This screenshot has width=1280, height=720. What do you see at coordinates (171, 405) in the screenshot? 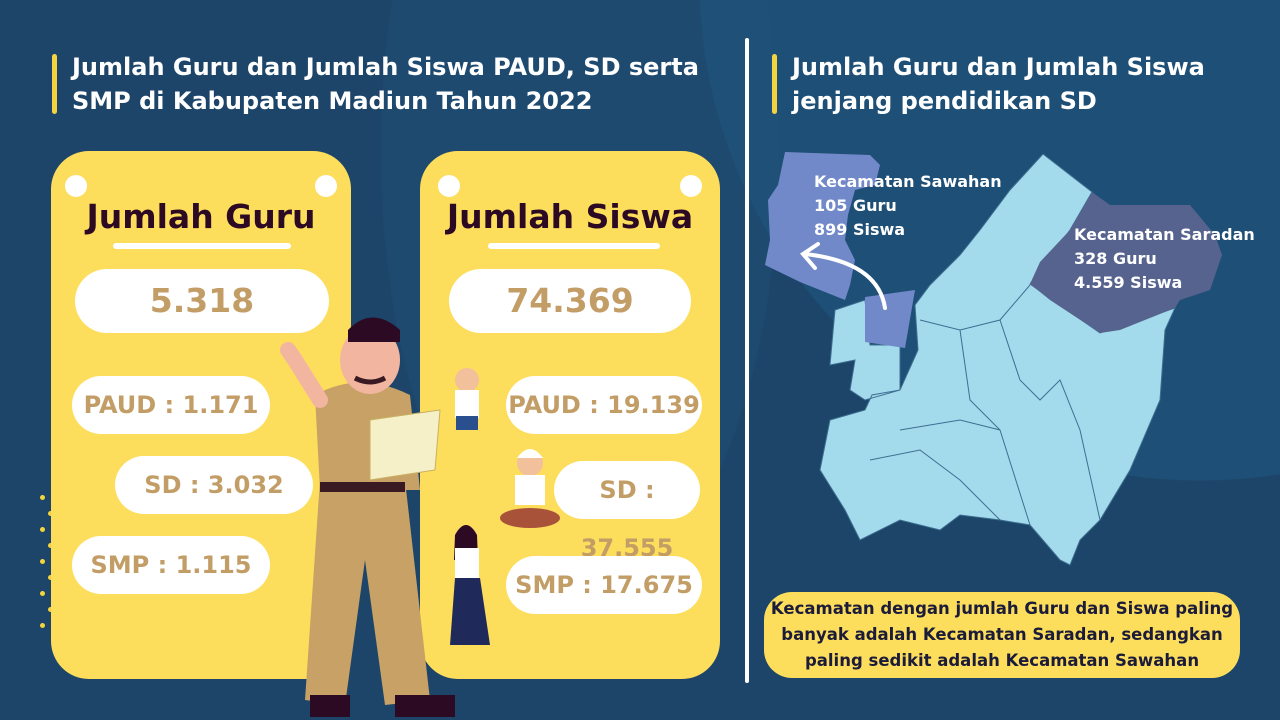
I see `guru-paud: PAUD : 1.171` at bounding box center [171, 405].